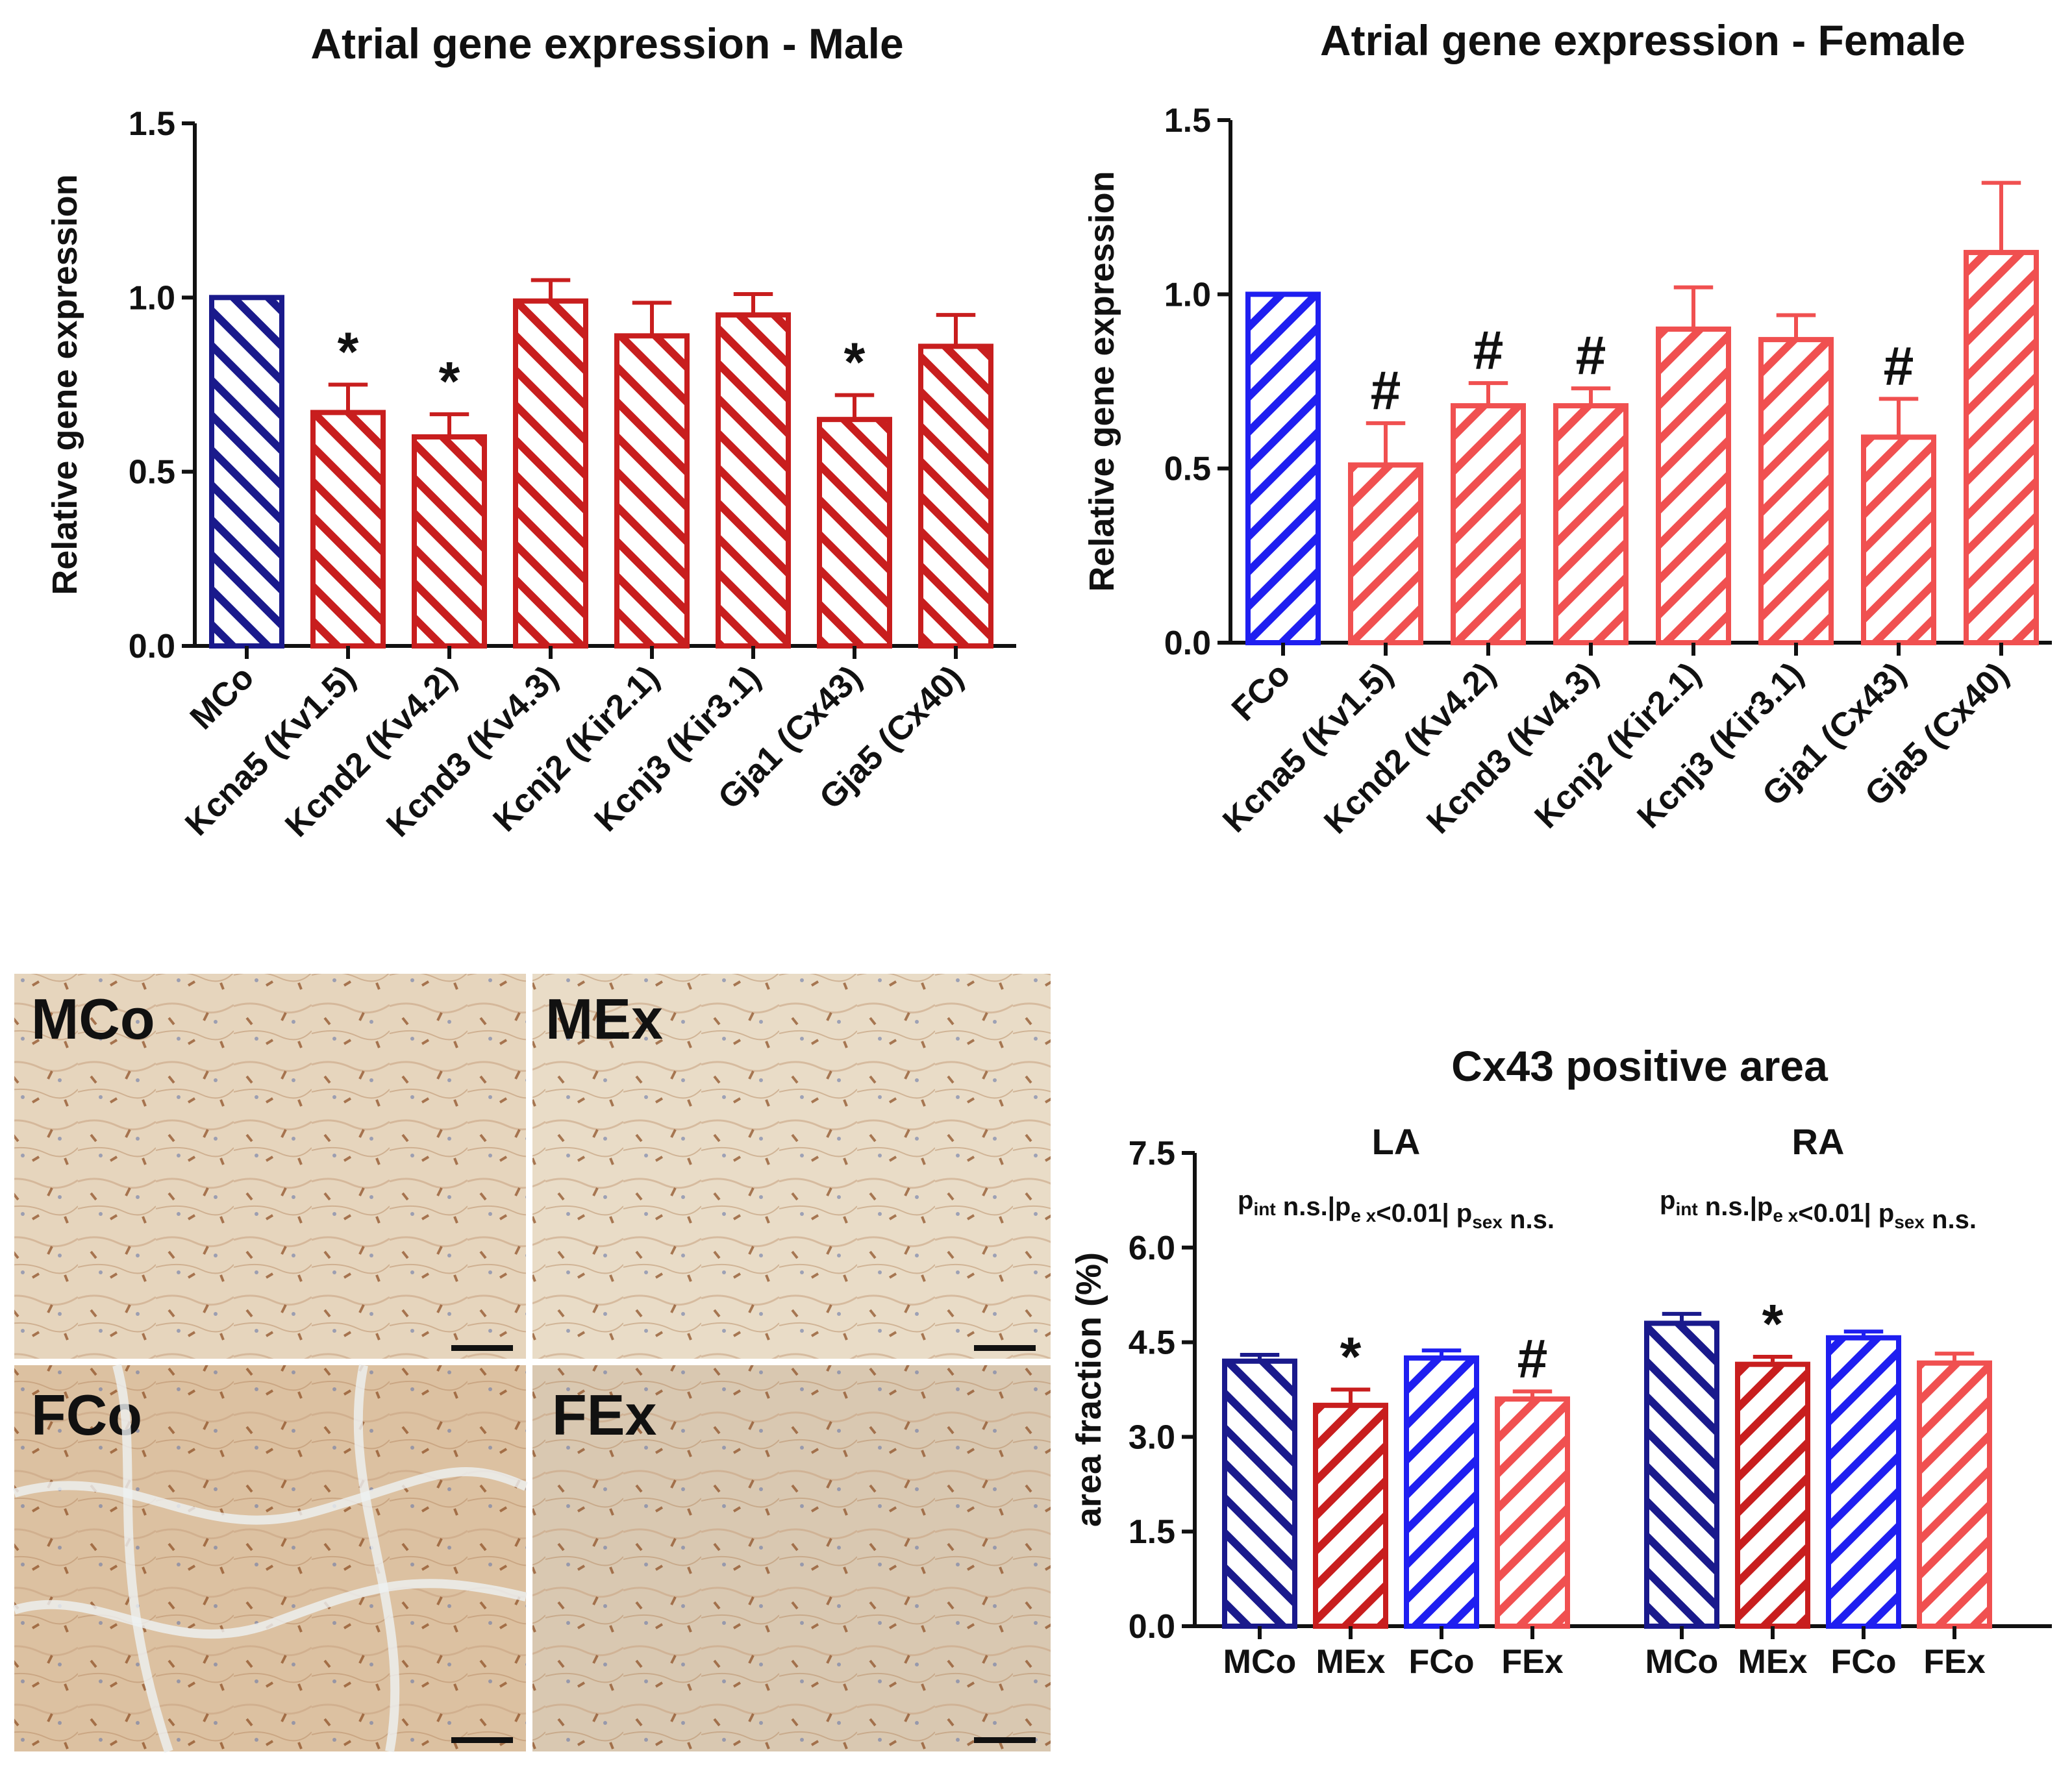 Image resolution: width=2072 pixels, height=1769 pixels. What do you see at coordinates (1088, 1389) in the screenshot?
I see `y-axis-label: area fraction (%)` at bounding box center [1088, 1389].